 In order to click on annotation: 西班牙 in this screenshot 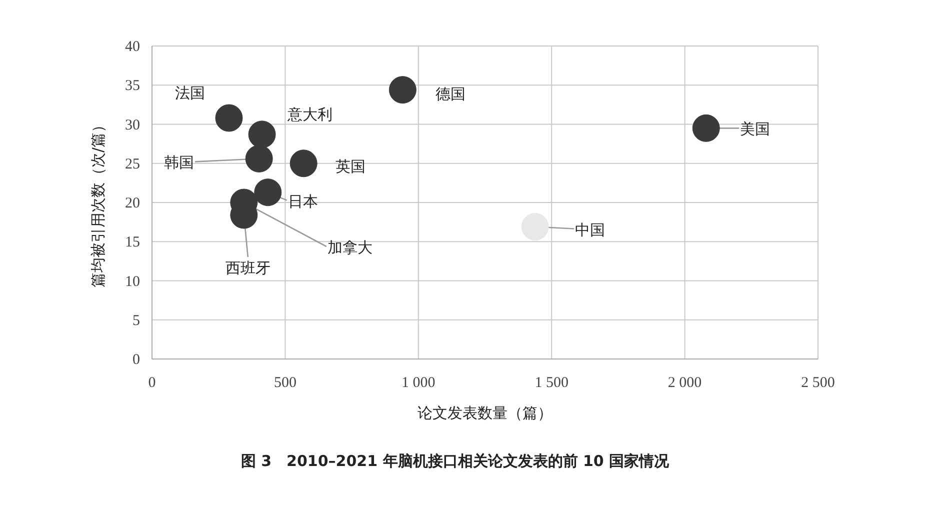, I will do `click(247, 268)`.